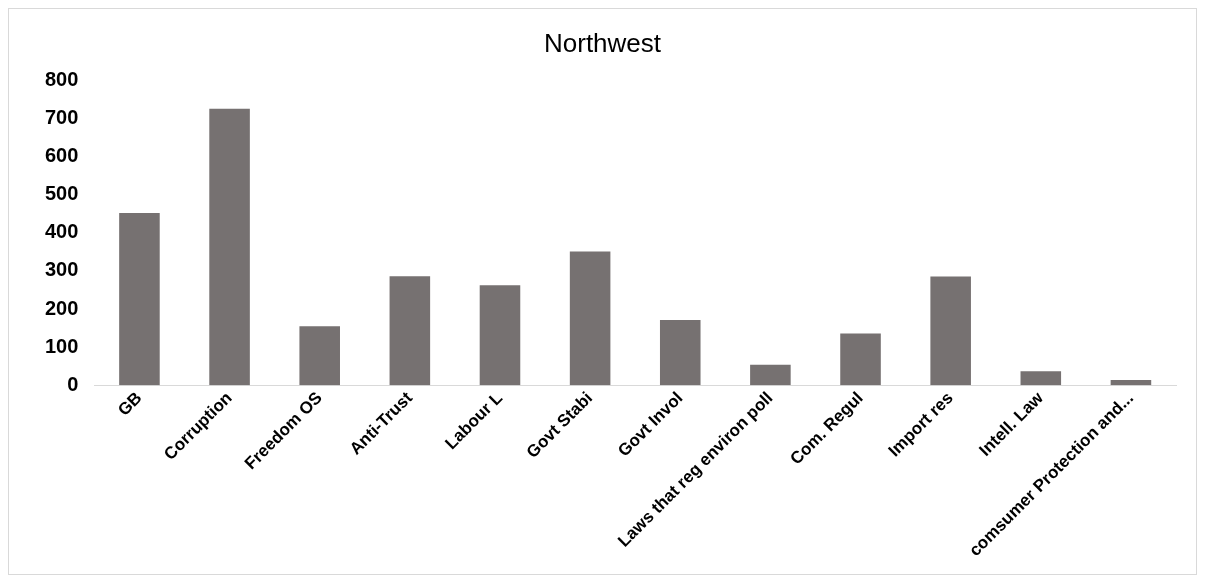  What do you see at coordinates (73, 383) in the screenshot?
I see `y-tick-label: 0` at bounding box center [73, 383].